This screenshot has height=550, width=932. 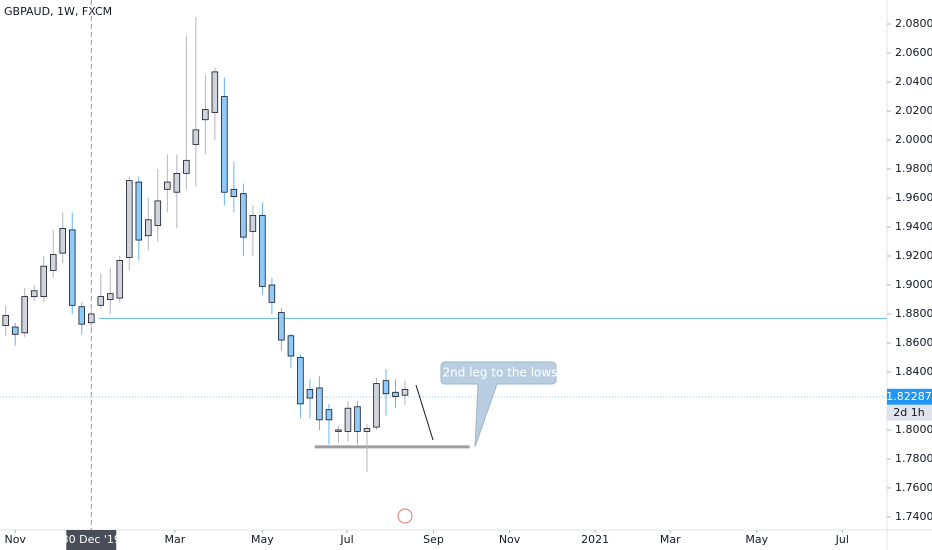 I want to click on crosshair-label: 30 Dec '19, so click(x=91, y=539).